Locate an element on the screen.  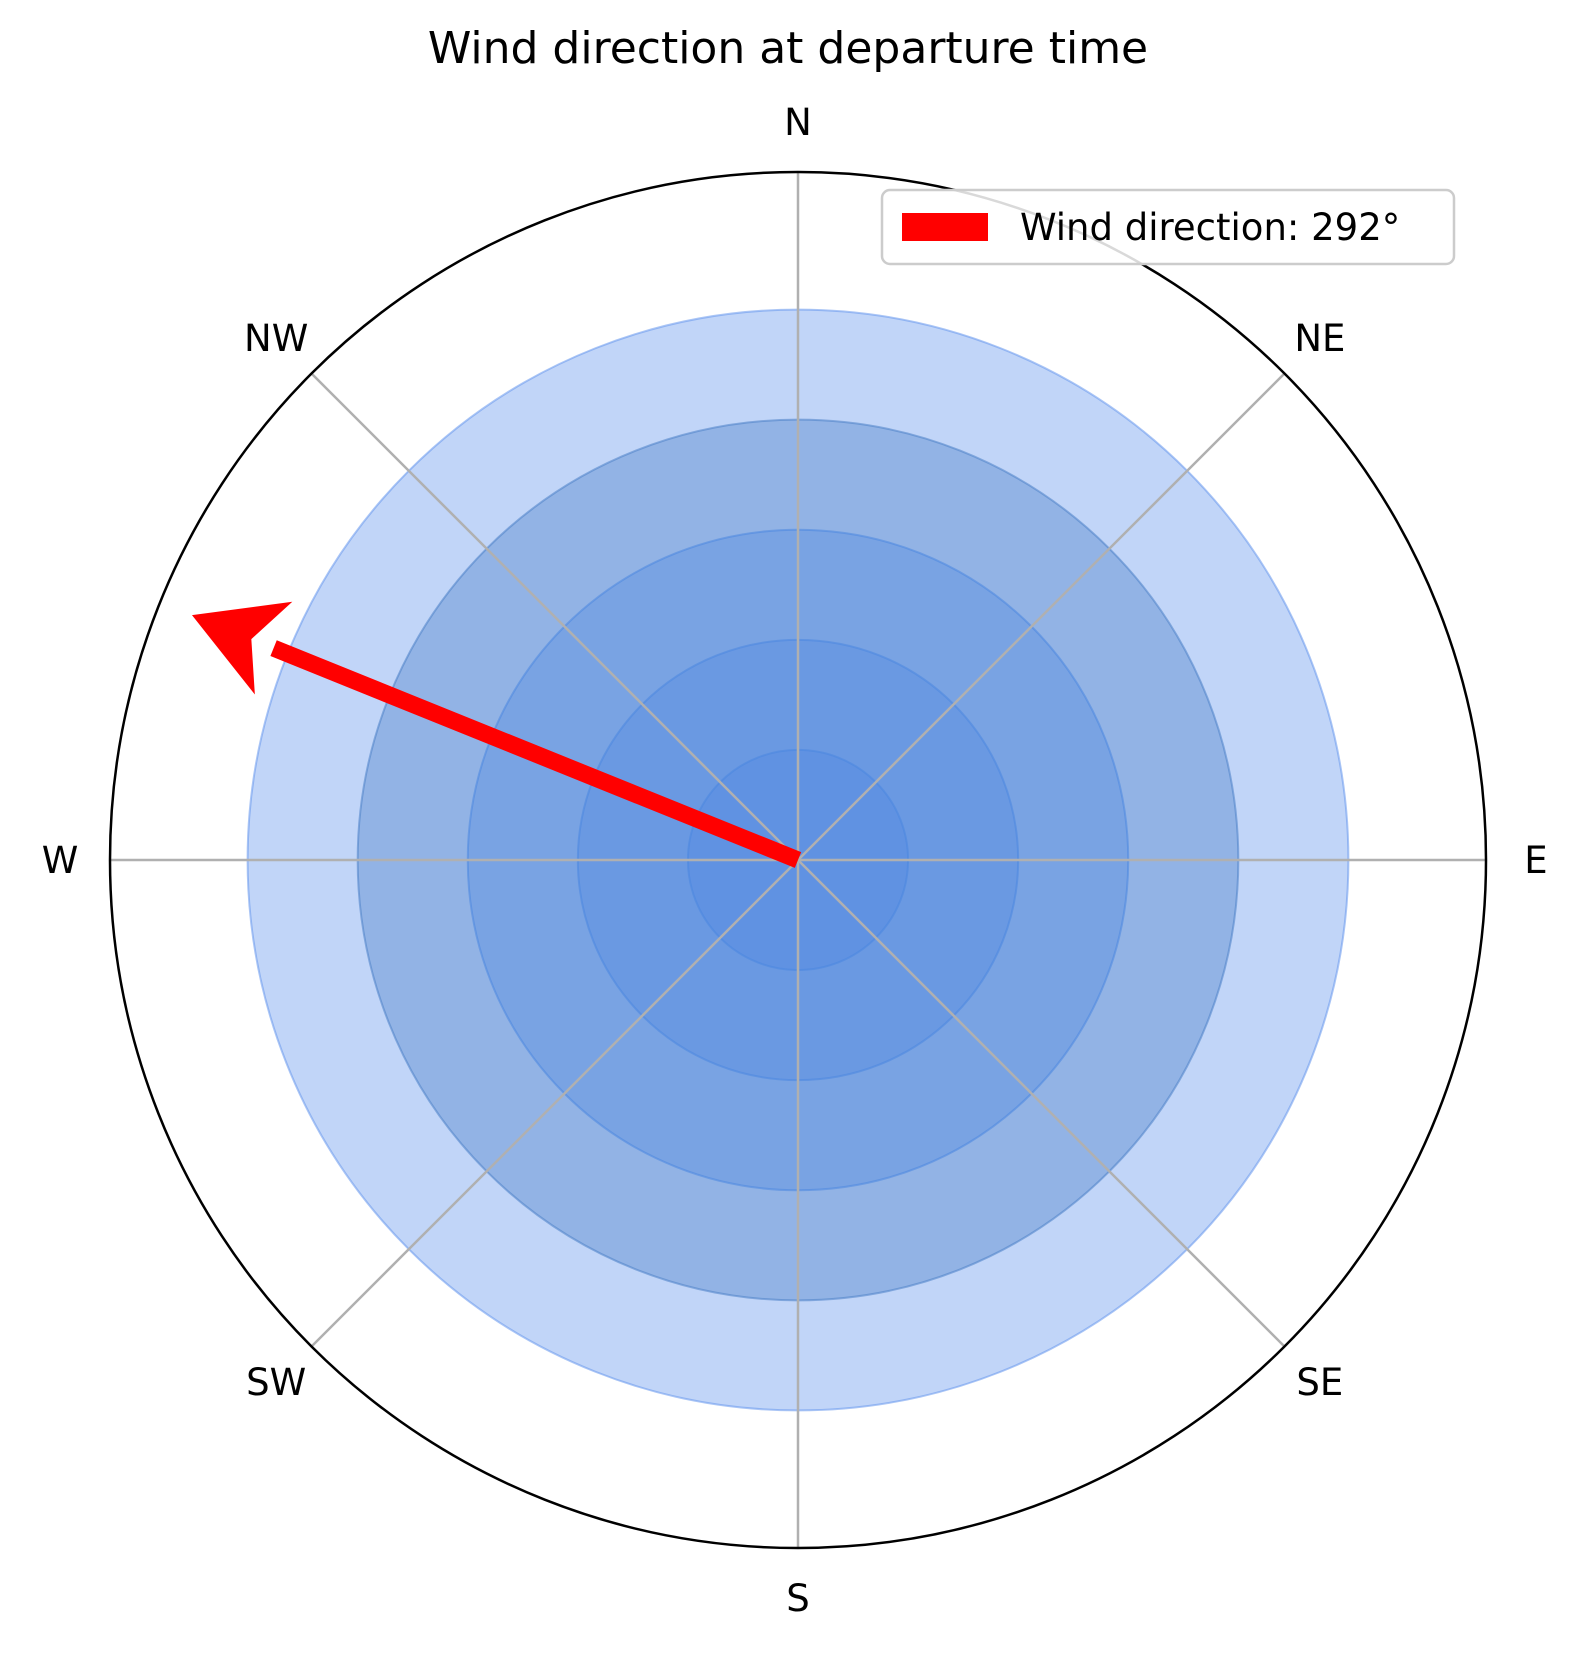
direction-label-w: W is located at coordinates (60, 860).